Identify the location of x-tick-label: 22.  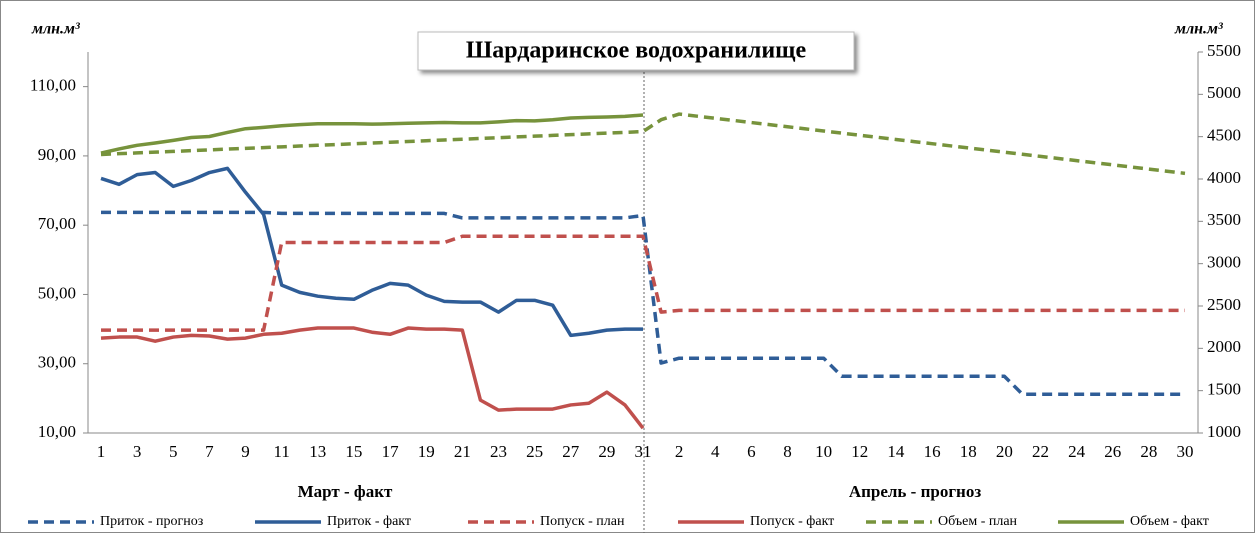
(1040, 451).